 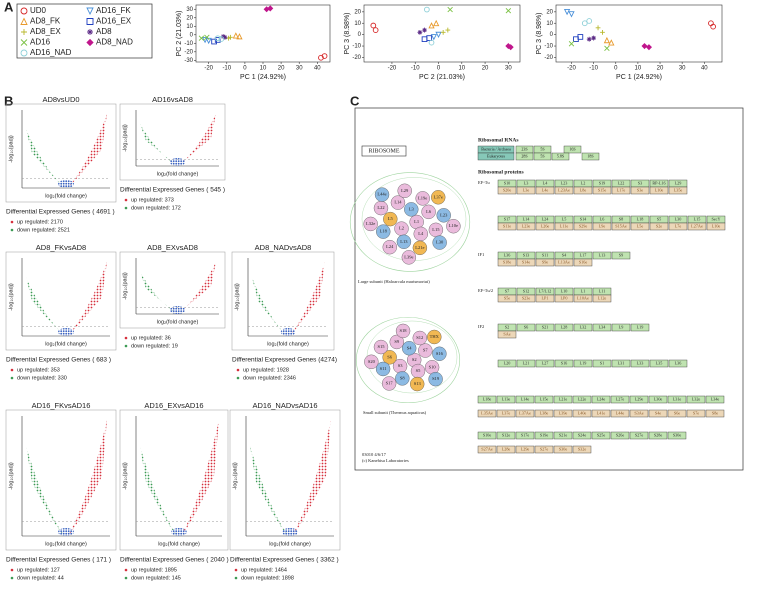 I want to click on x-tick-label: -20, so click(x=571, y=69).